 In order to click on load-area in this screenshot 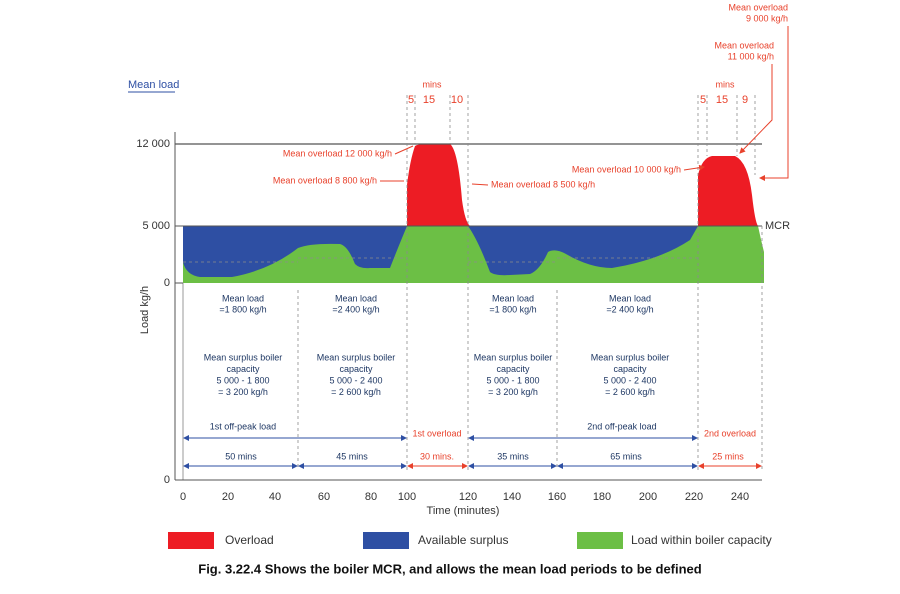, I will do `click(473, 254)`.